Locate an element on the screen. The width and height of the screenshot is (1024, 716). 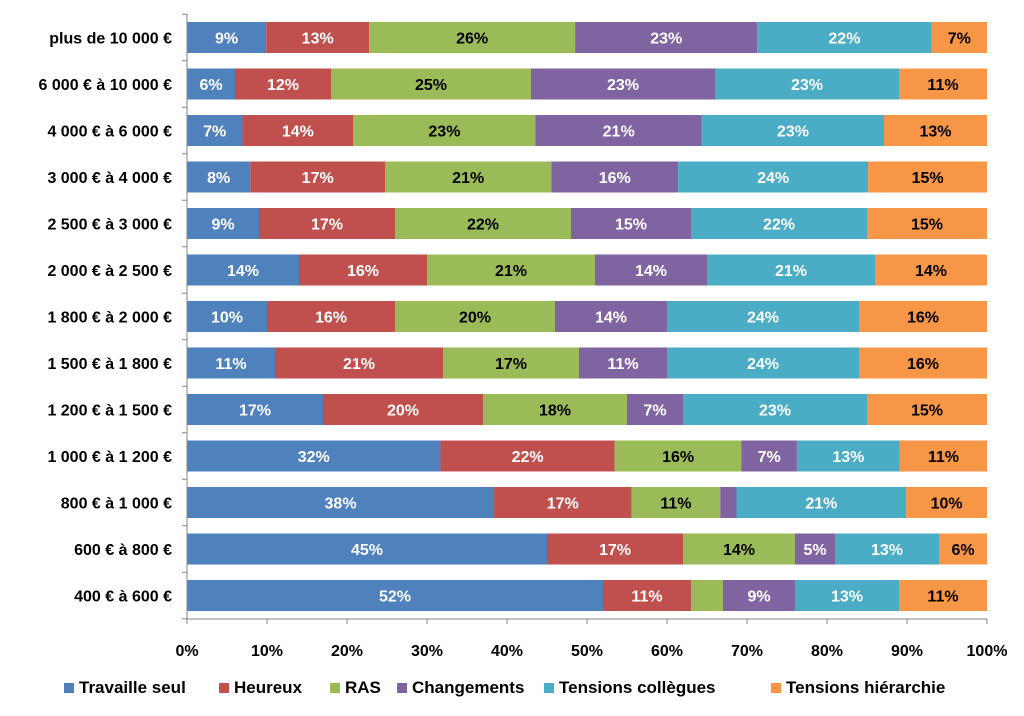
category-label: 6 000 € à 10 000 € is located at coordinates (106, 85).